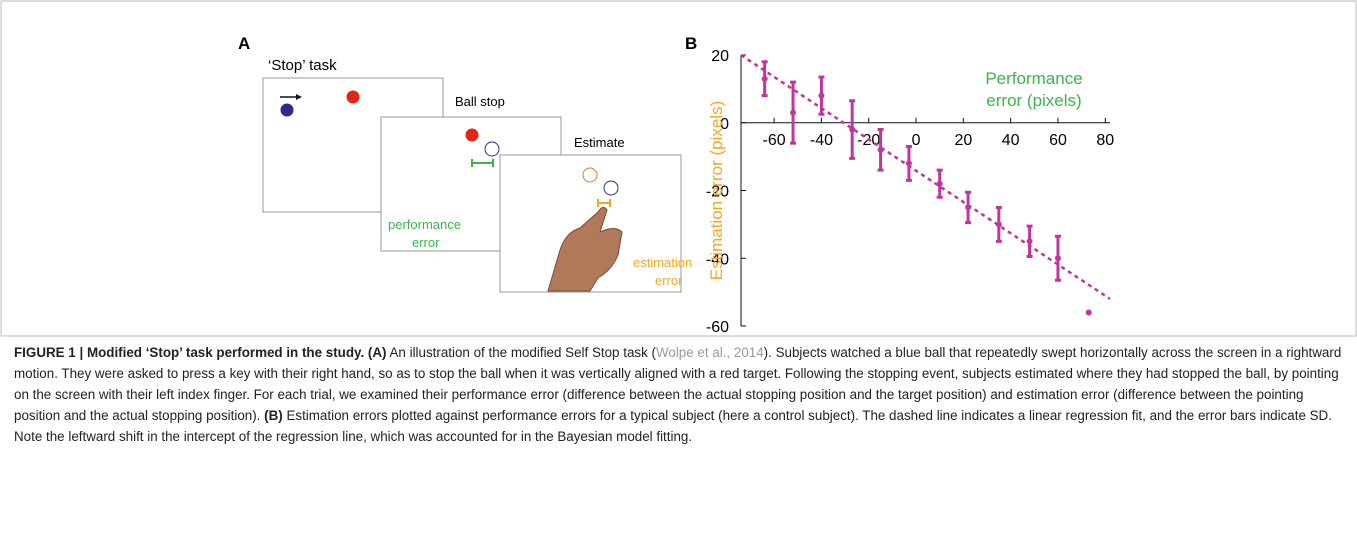 The image size is (1357, 548). I want to click on regression-line, so click(925, 176).